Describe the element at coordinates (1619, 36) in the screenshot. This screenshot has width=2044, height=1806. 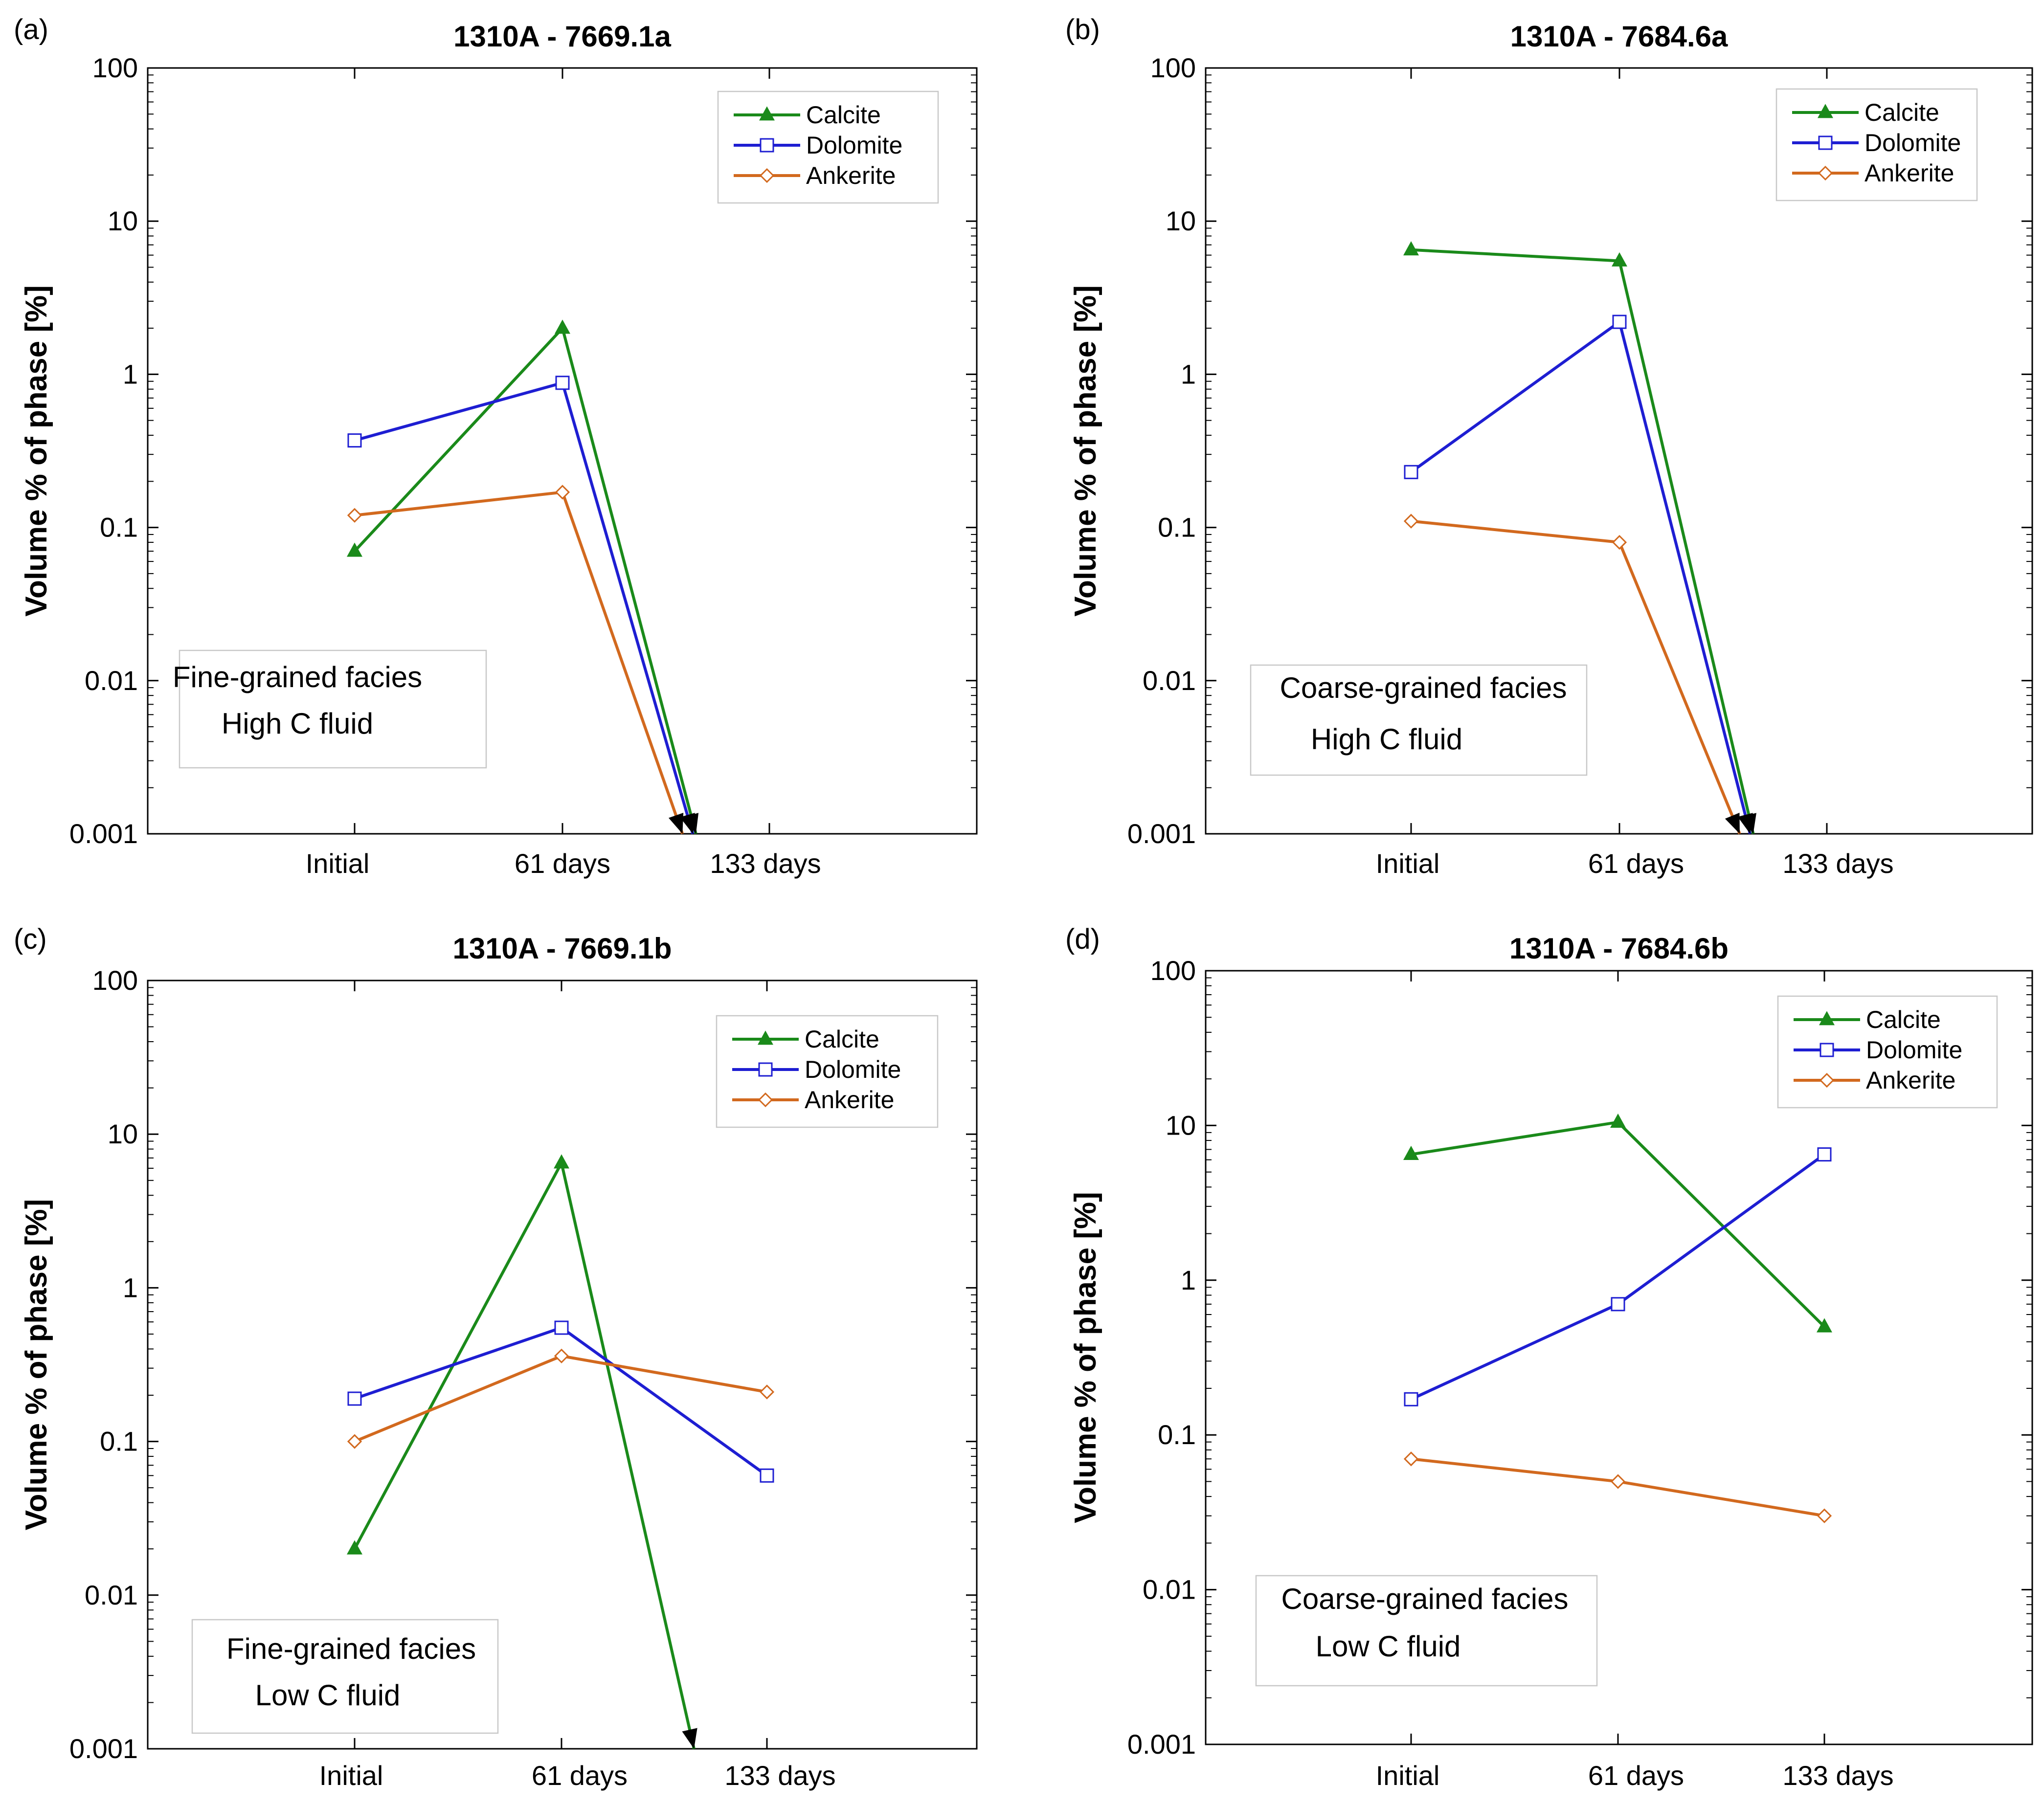
I see `chart-title: 1310A - 7684.6a` at that location.